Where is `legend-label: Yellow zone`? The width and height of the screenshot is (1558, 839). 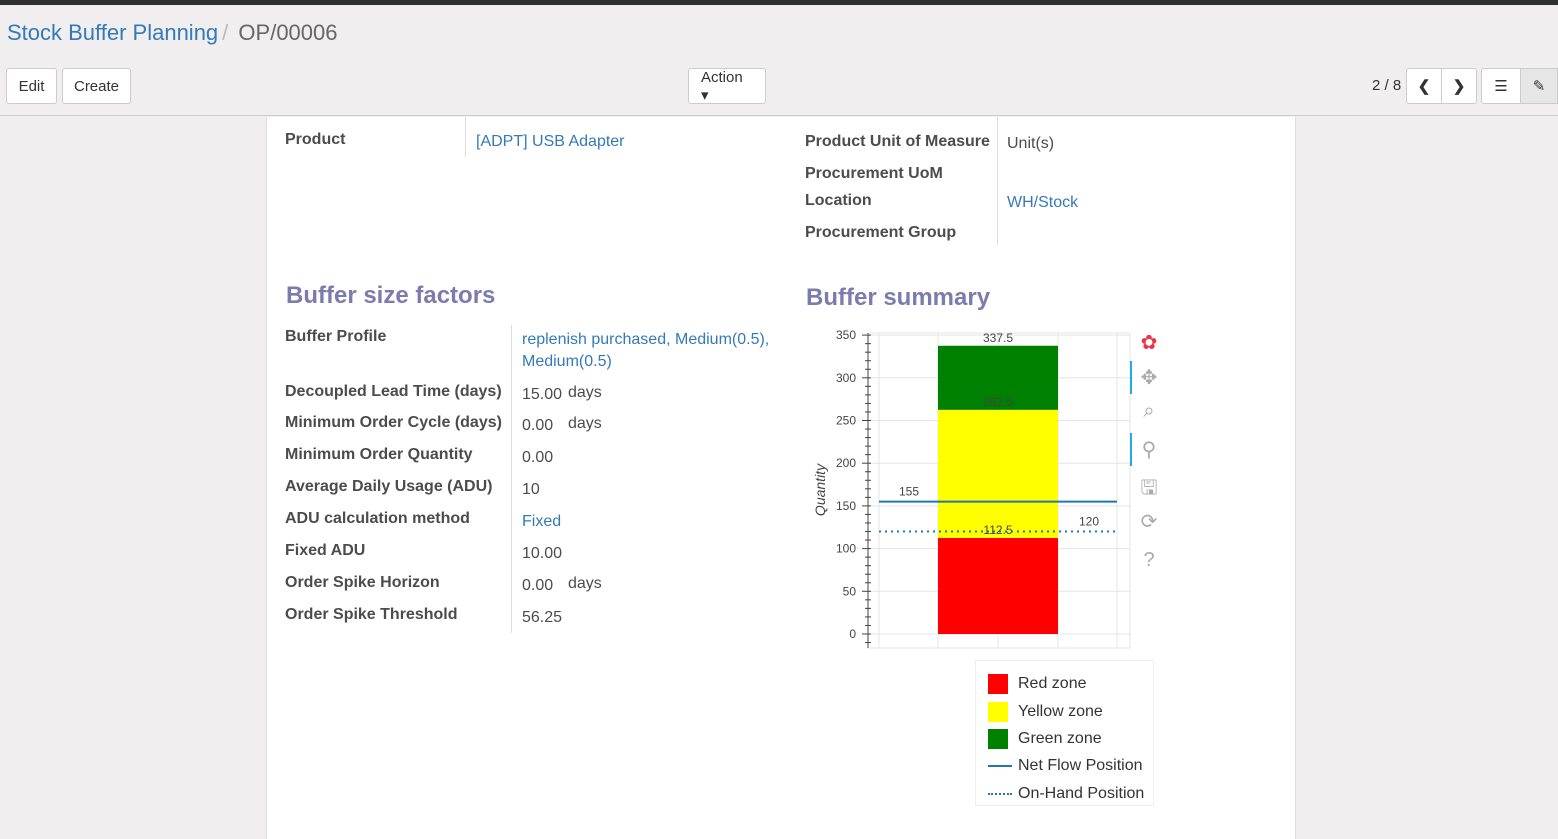 legend-label: Yellow zone is located at coordinates (1060, 711).